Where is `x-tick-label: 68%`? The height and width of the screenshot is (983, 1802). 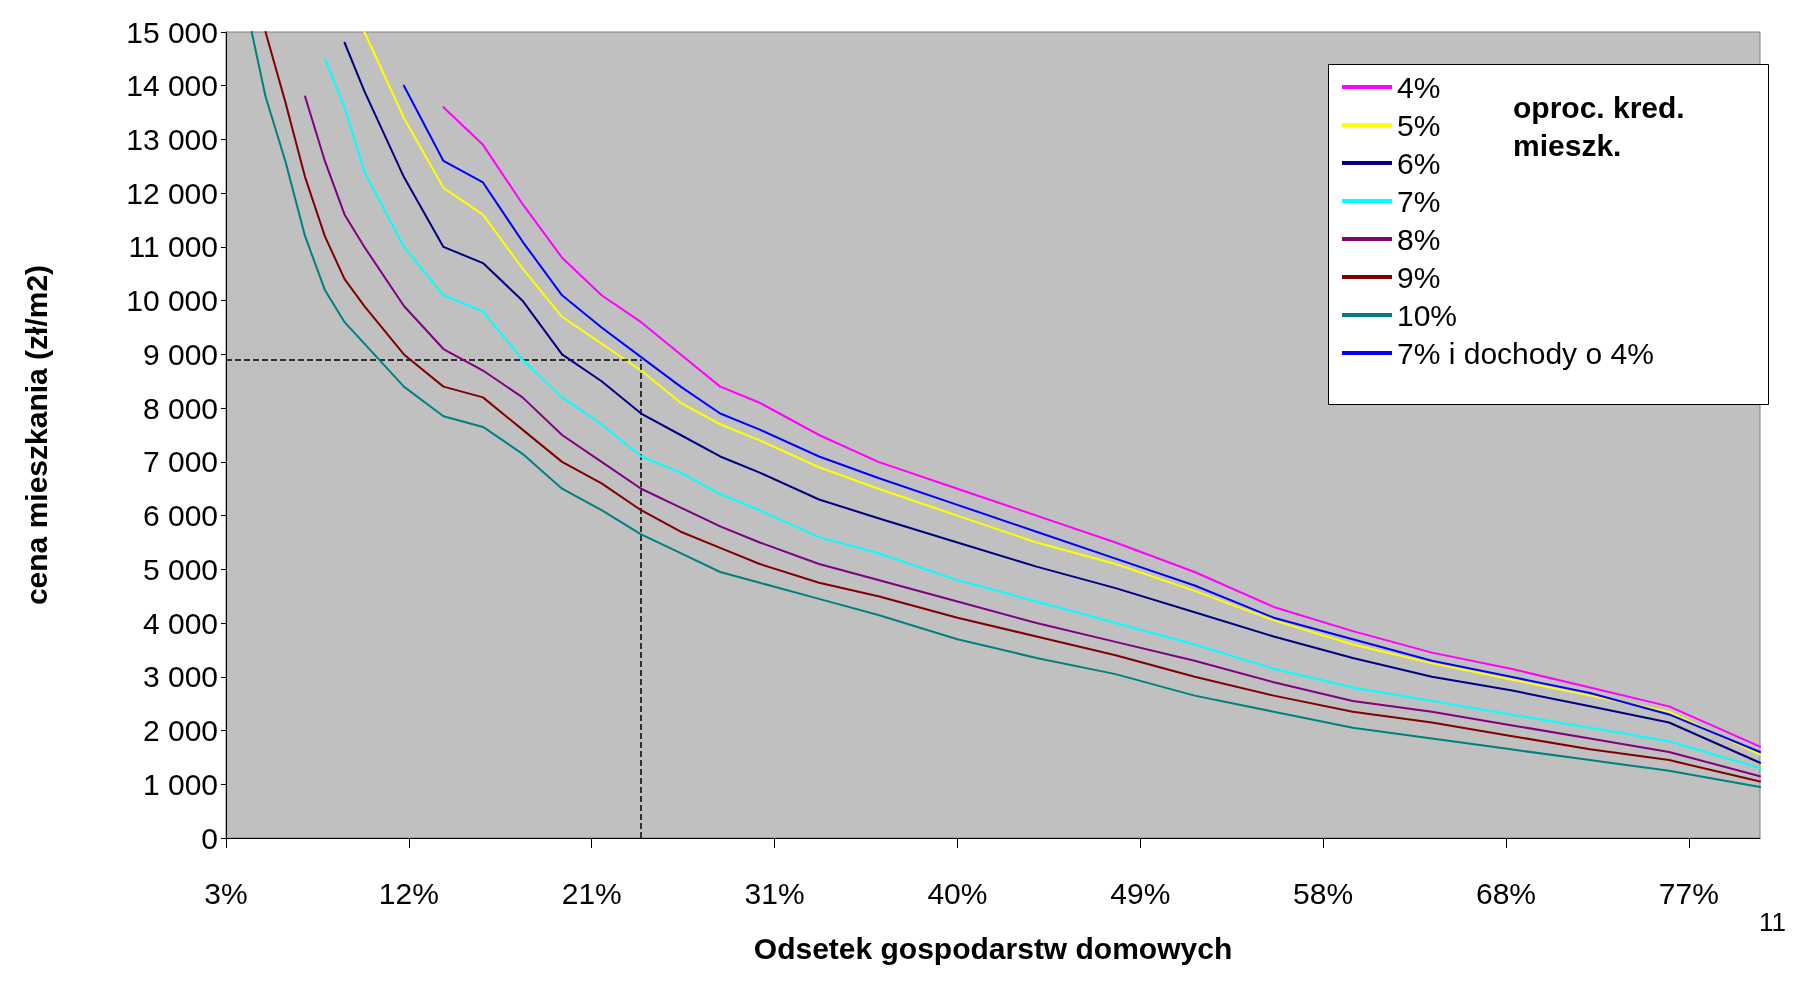 x-tick-label: 68% is located at coordinates (1505, 893).